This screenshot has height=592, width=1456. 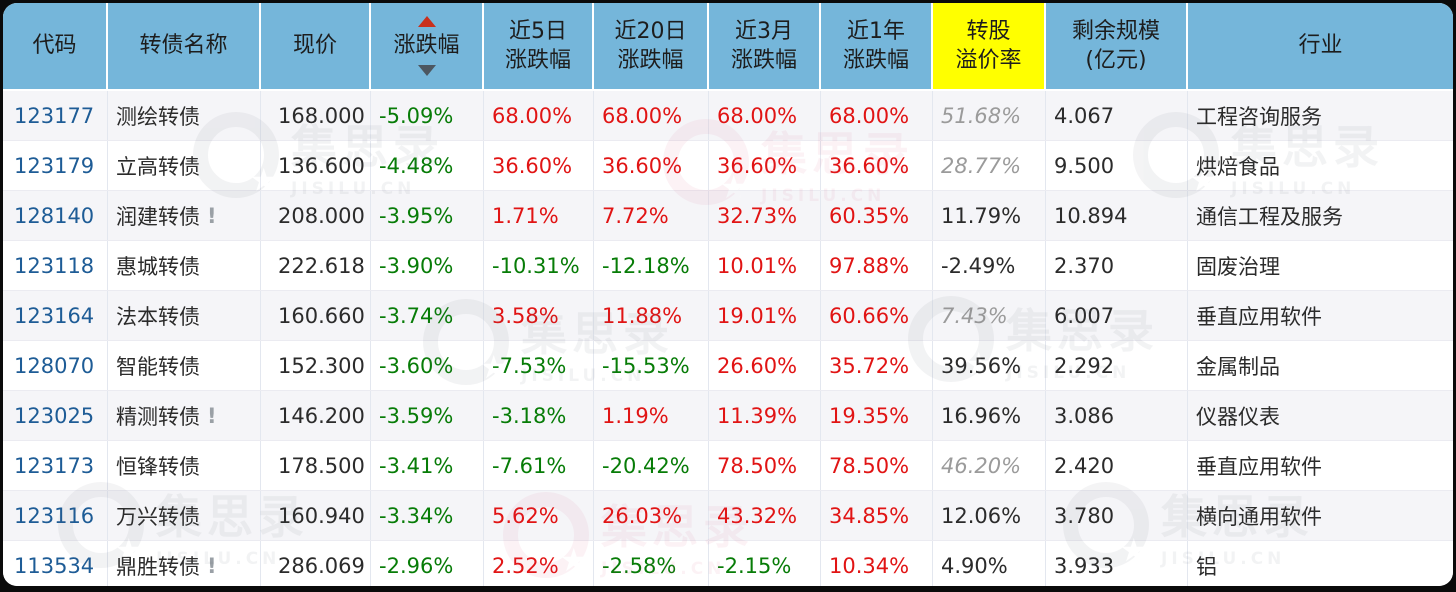 What do you see at coordinates (765, 47) in the screenshot?
I see `col-header-change-3m: 近3月 涨跌幅` at bounding box center [765, 47].